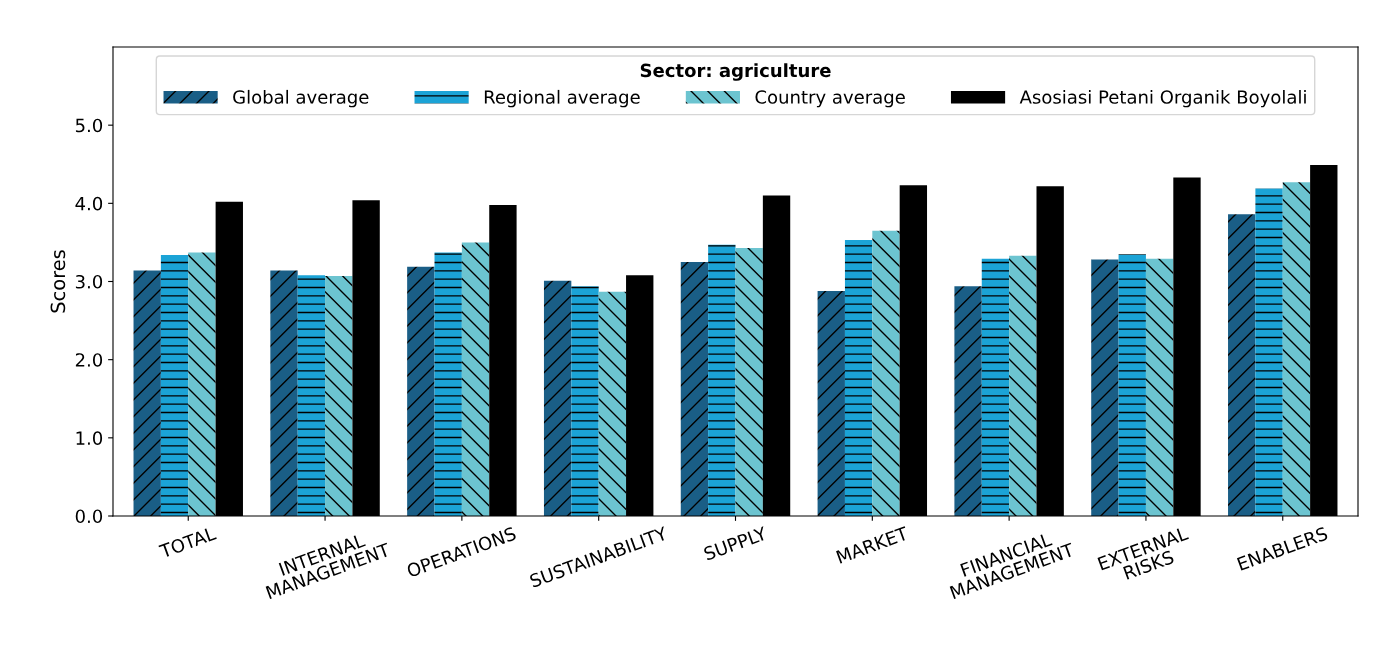 The image size is (1395, 648). Describe the element at coordinates (830, 99) in the screenshot. I see `legend-label: Country average` at that location.